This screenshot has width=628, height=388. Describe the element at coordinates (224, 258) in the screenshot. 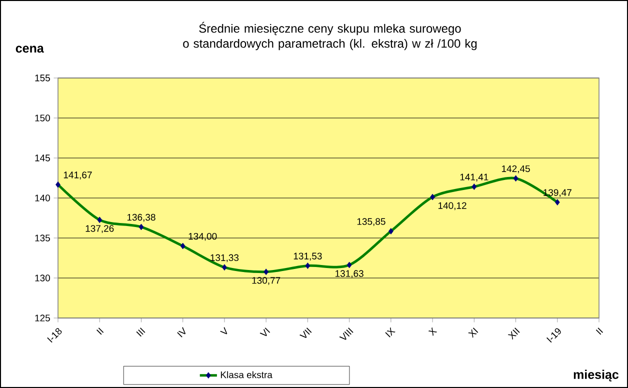

I see `data-label: 131,33` at that location.